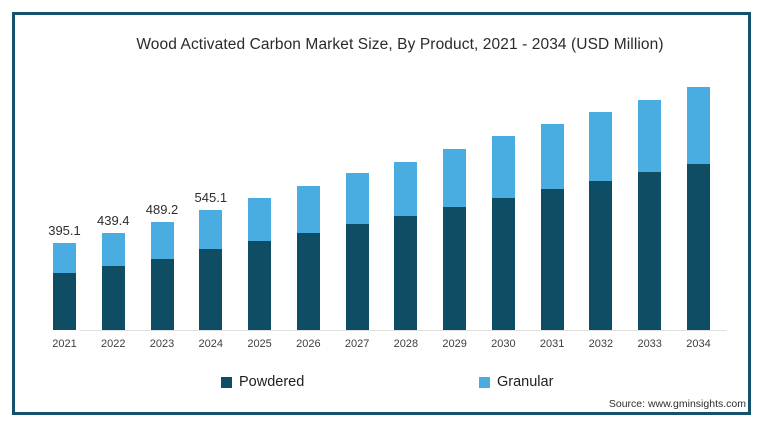 This screenshot has height=433, width=780. Describe the element at coordinates (226, 382) in the screenshot. I see `powdered-swatch-icon` at that location.